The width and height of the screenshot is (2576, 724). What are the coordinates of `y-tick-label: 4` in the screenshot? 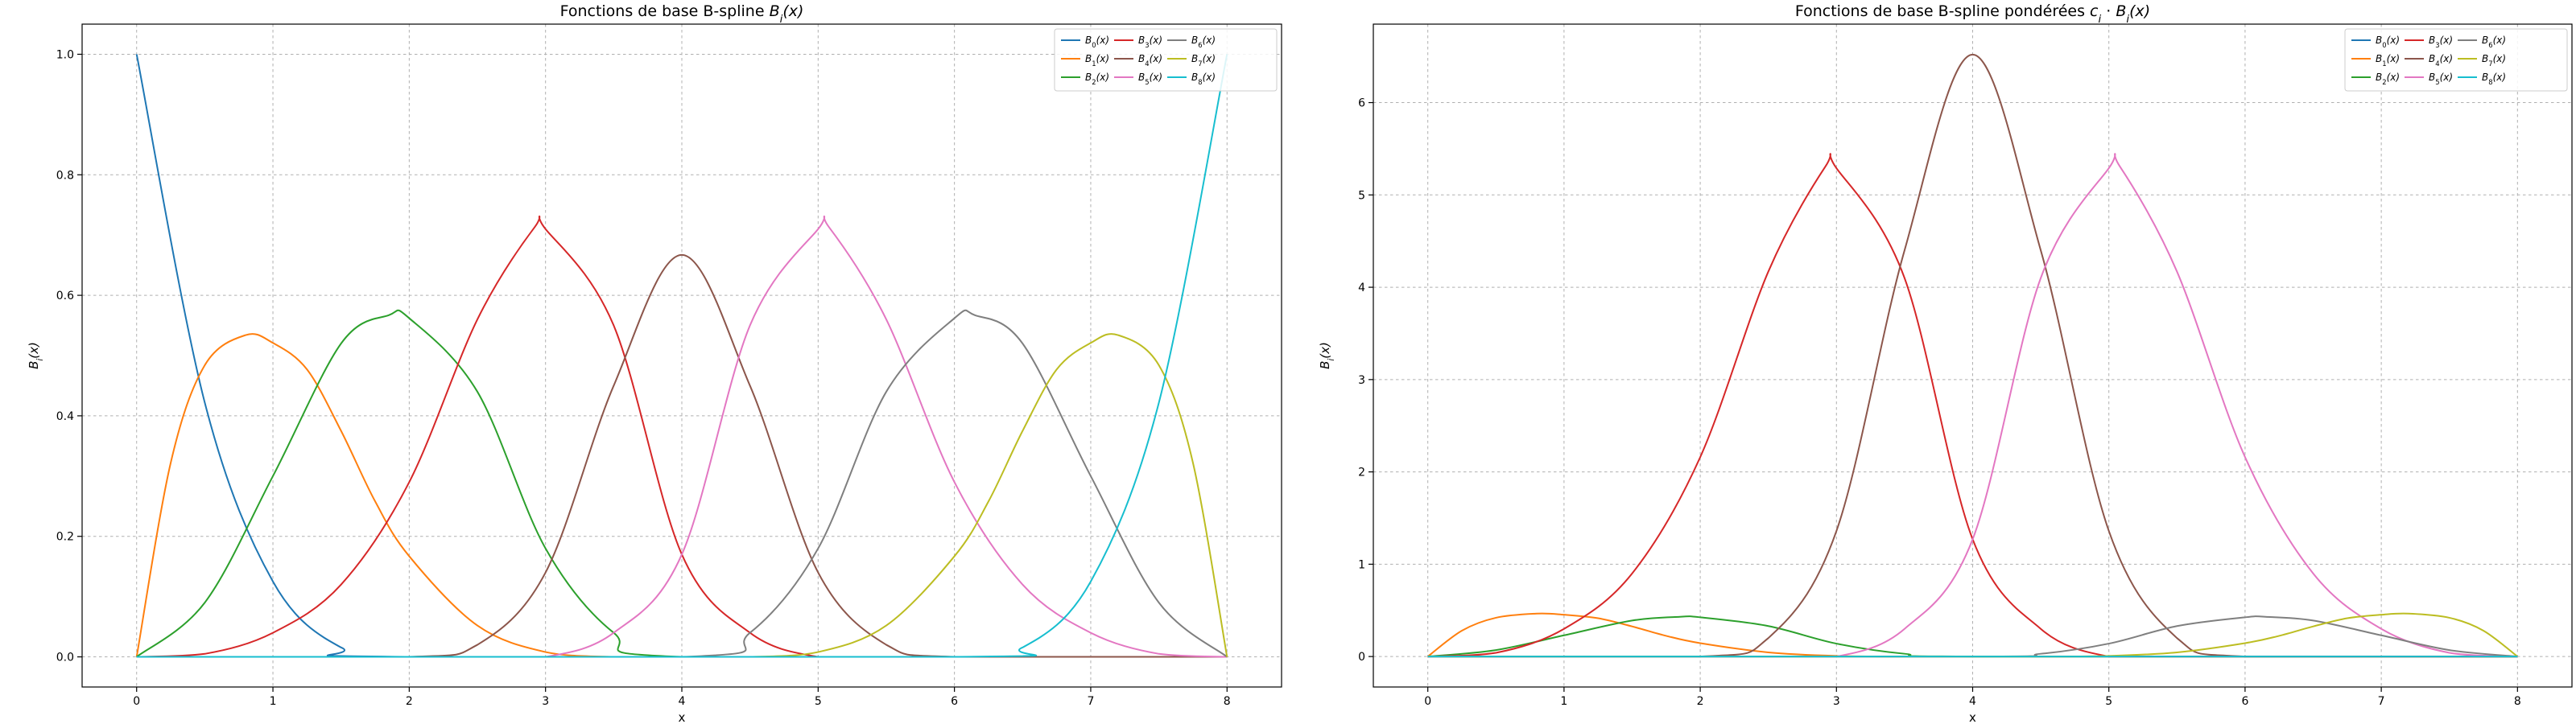 It's located at (1361, 288).